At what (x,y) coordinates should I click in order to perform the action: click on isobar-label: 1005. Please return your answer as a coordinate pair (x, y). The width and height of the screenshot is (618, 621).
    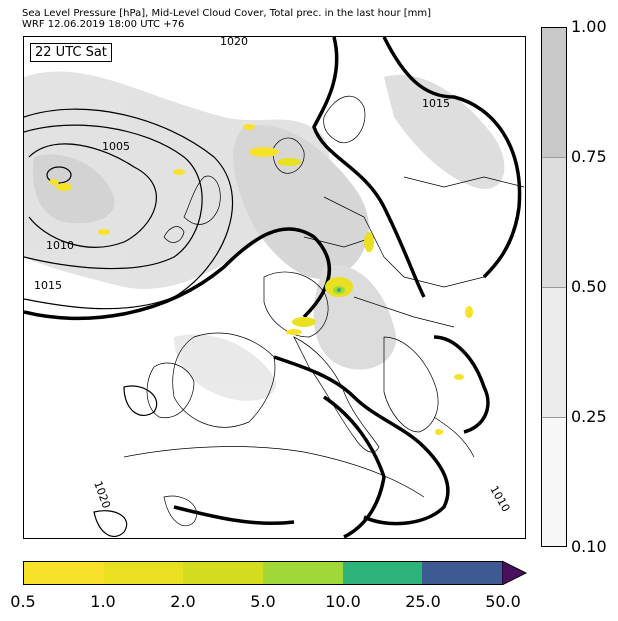
    Looking at the image, I should click on (116, 146).